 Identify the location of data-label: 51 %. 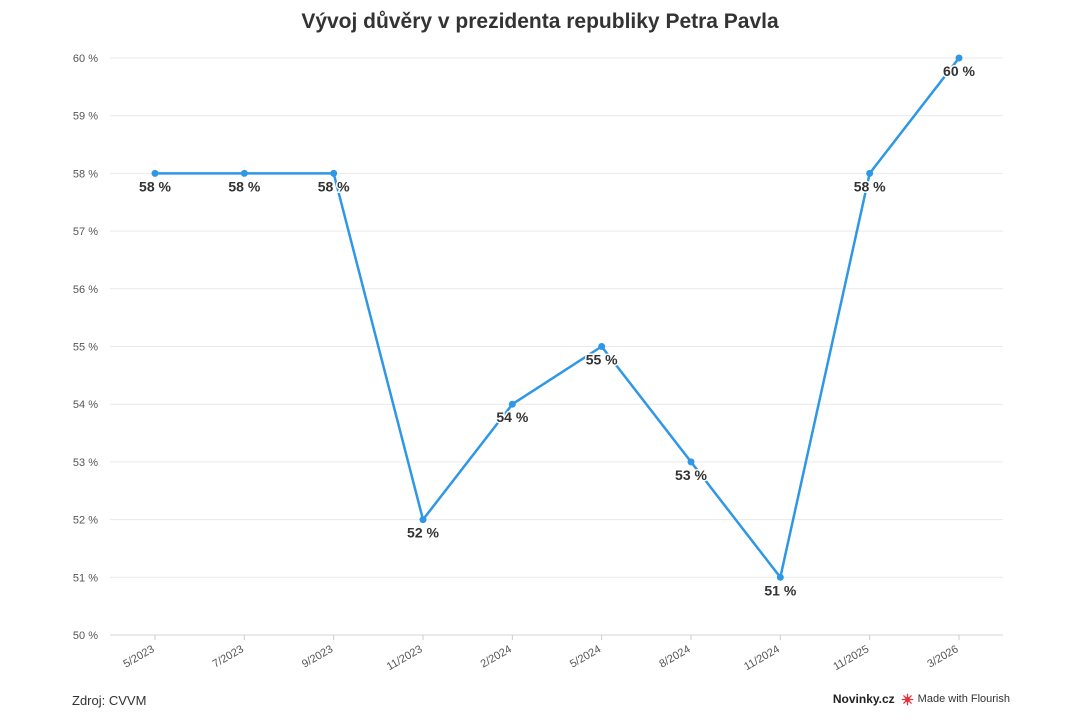
(780, 590).